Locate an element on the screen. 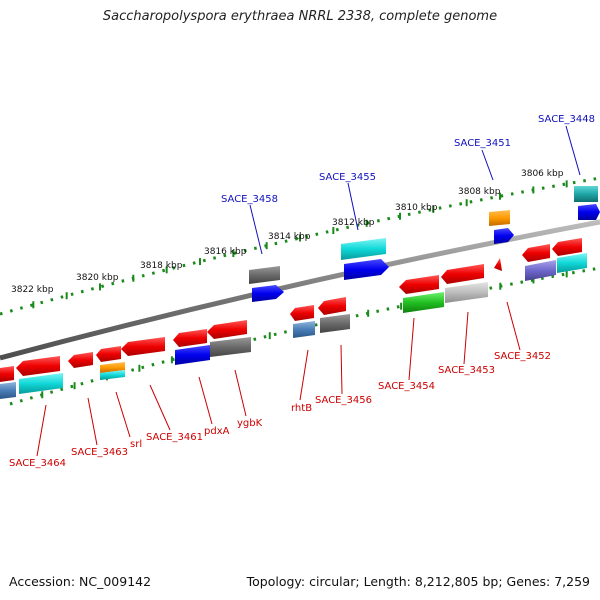 The image size is (600, 600). ruler-label: 3816 kbp is located at coordinates (225, 252).